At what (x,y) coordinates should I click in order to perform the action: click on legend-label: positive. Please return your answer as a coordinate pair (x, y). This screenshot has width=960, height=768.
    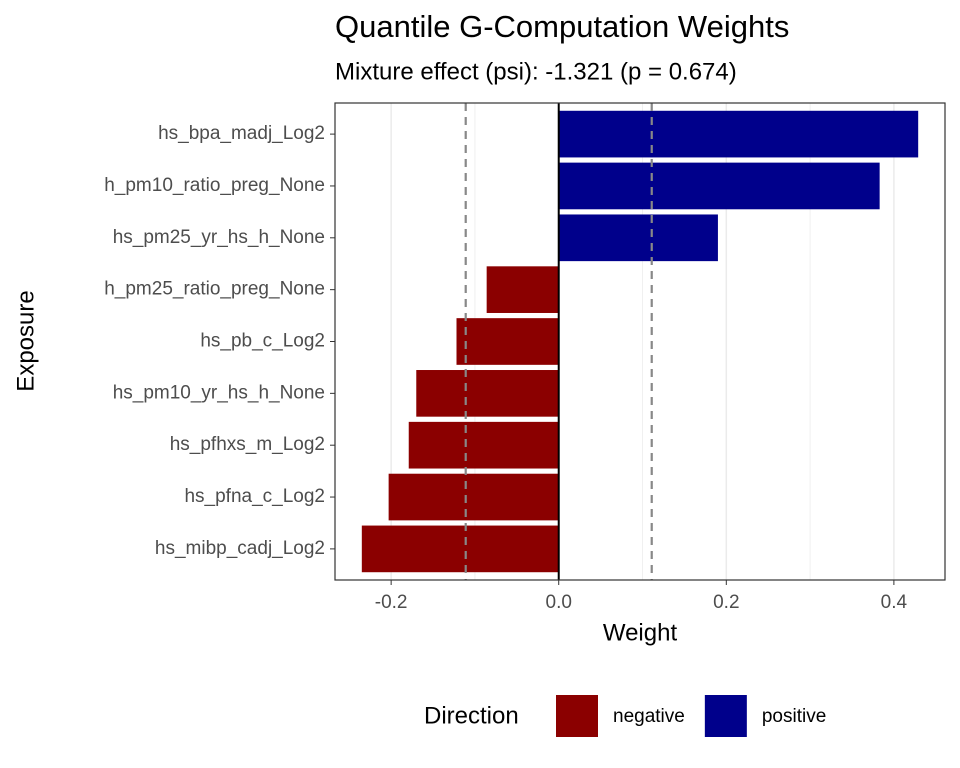
    Looking at the image, I should click on (794, 716).